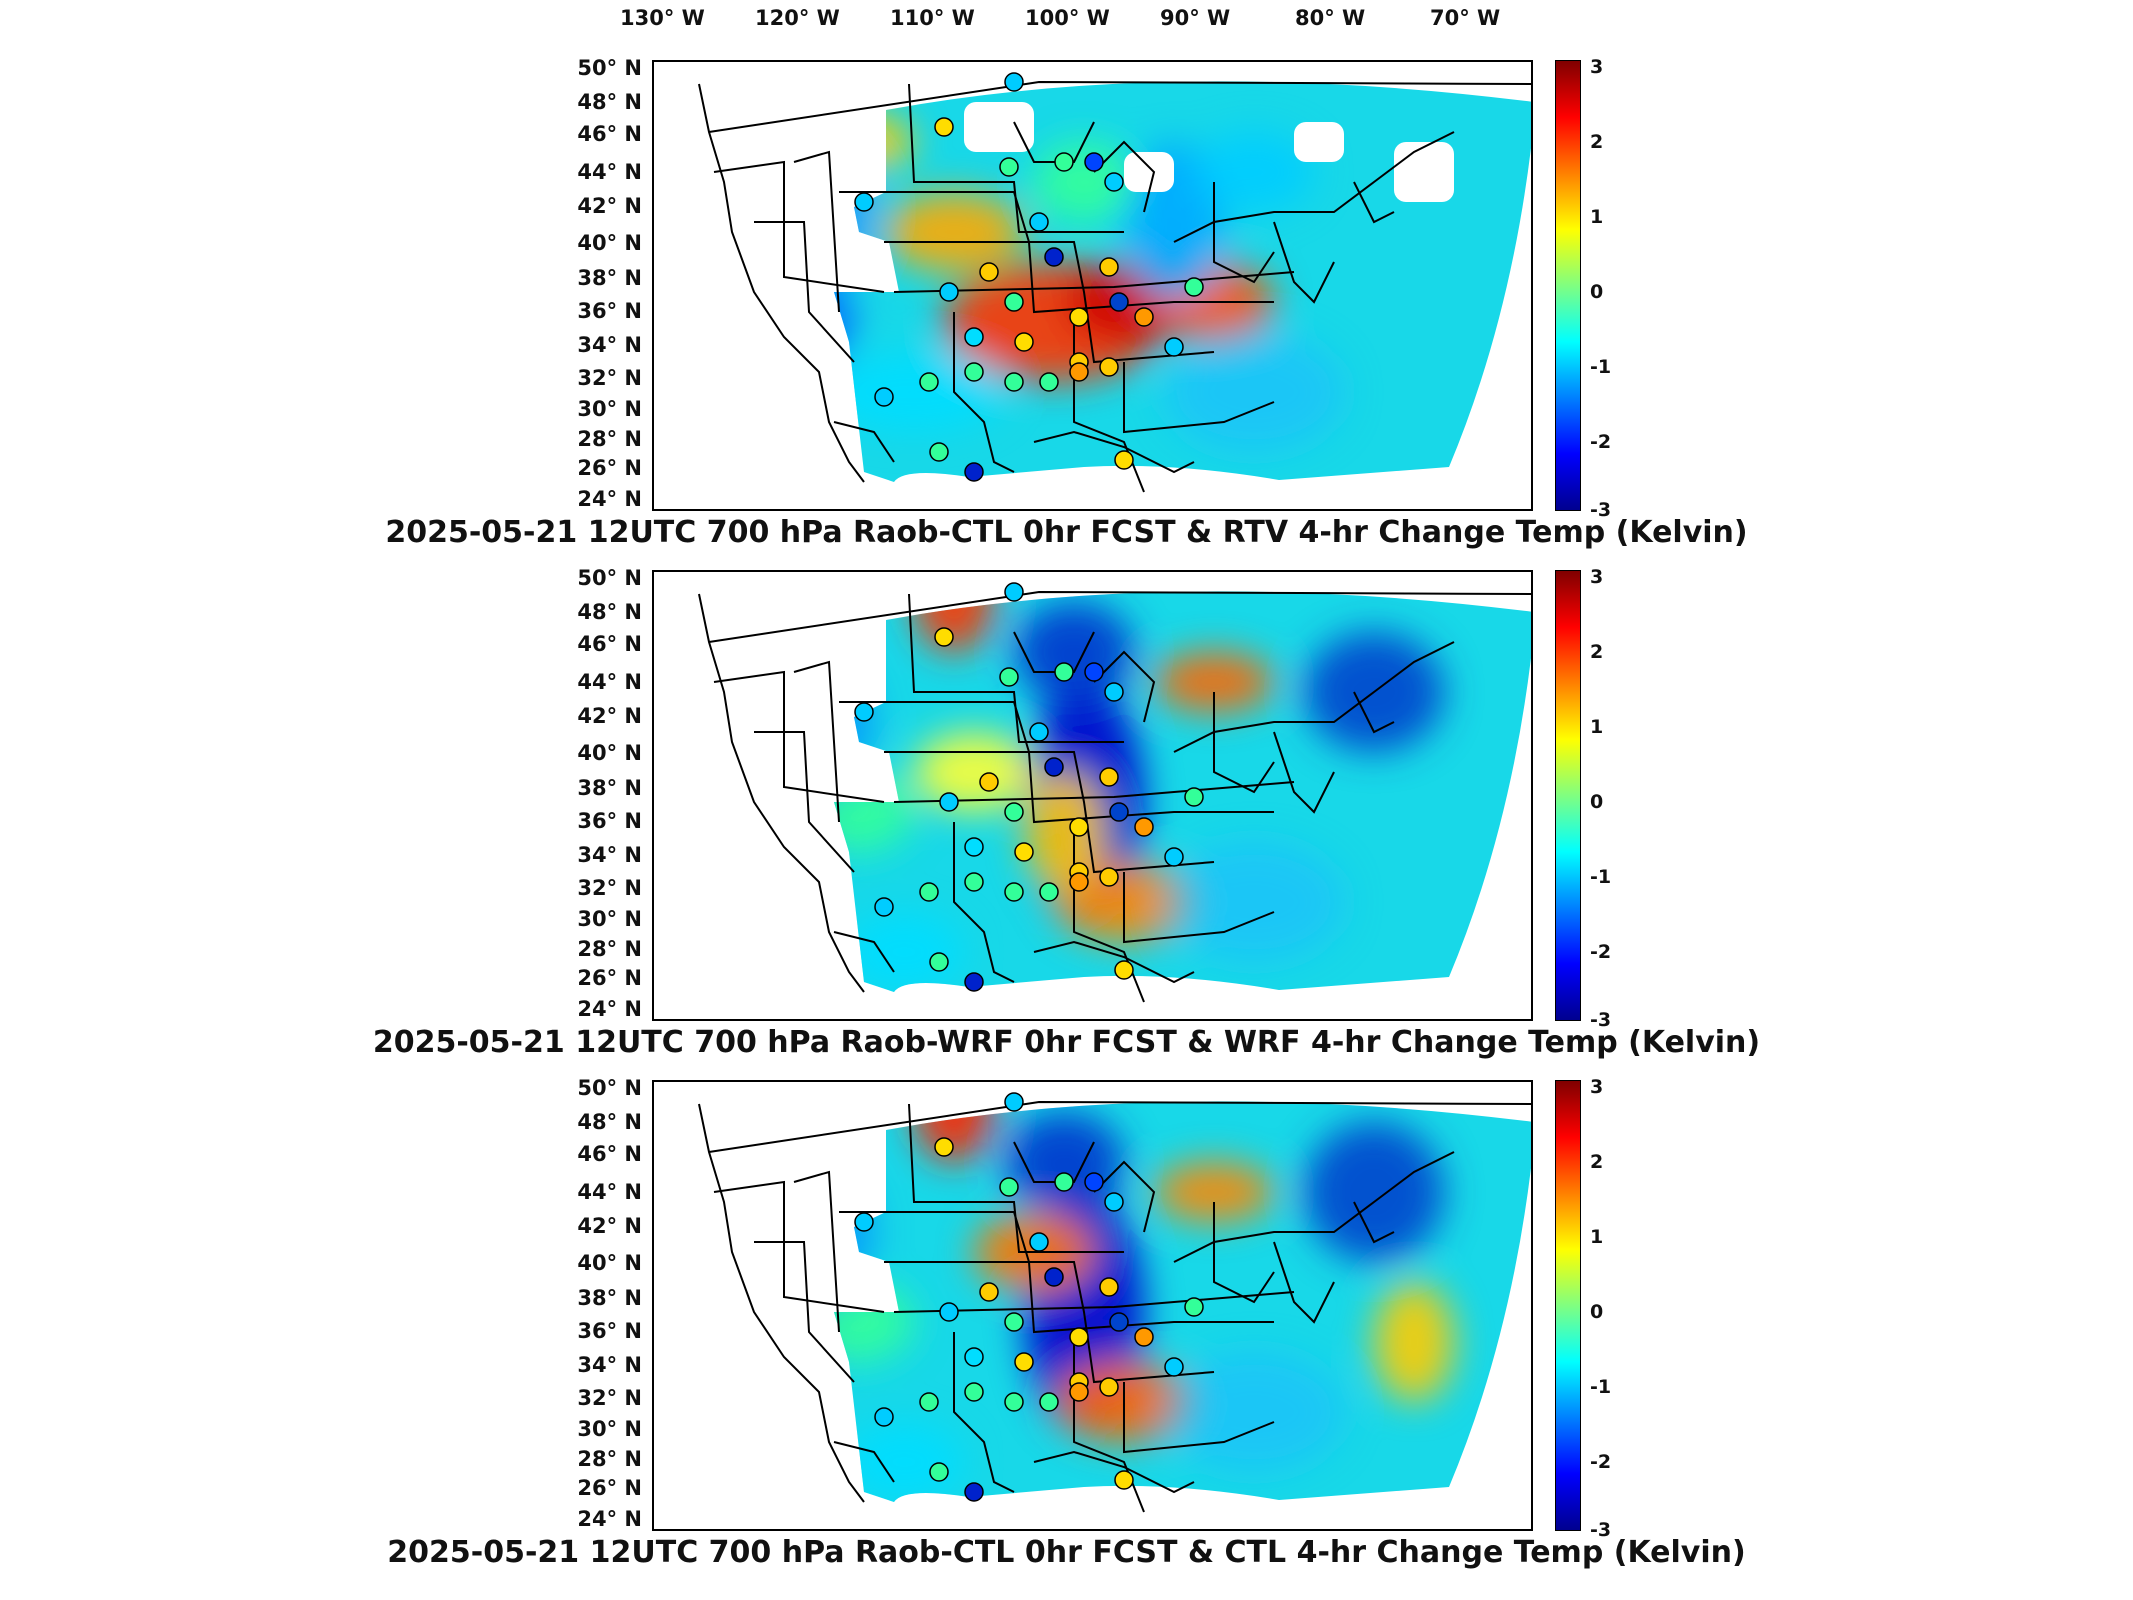 This screenshot has height=1600, width=2133. I want to click on lat-label: 44° N, so click(609, 172).